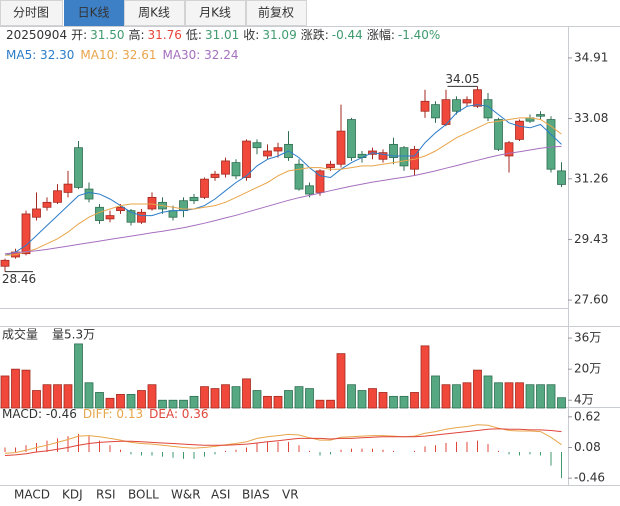  I want to click on tab-label: 日K线, so click(94, 13).